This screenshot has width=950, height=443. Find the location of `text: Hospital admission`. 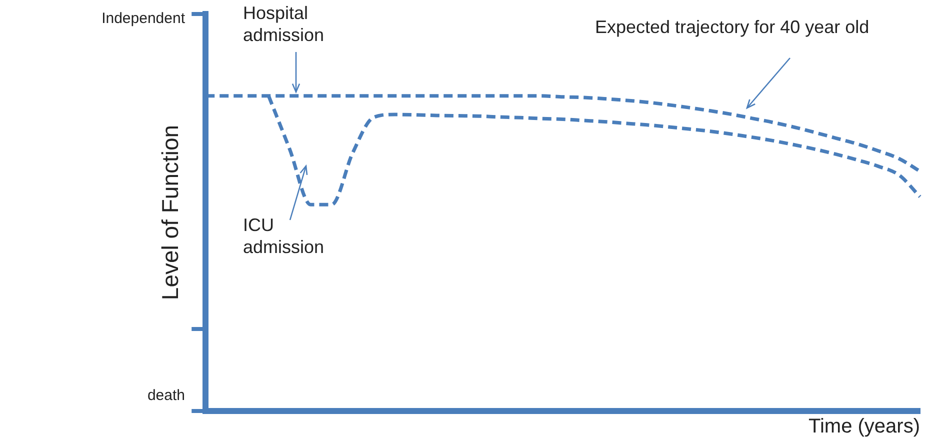

text: Hospital admission is located at coordinates (283, 24).